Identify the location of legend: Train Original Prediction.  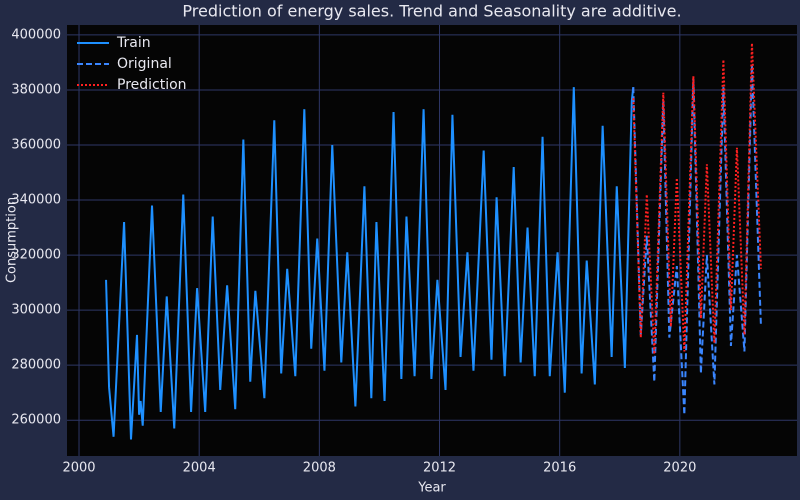
(132, 64).